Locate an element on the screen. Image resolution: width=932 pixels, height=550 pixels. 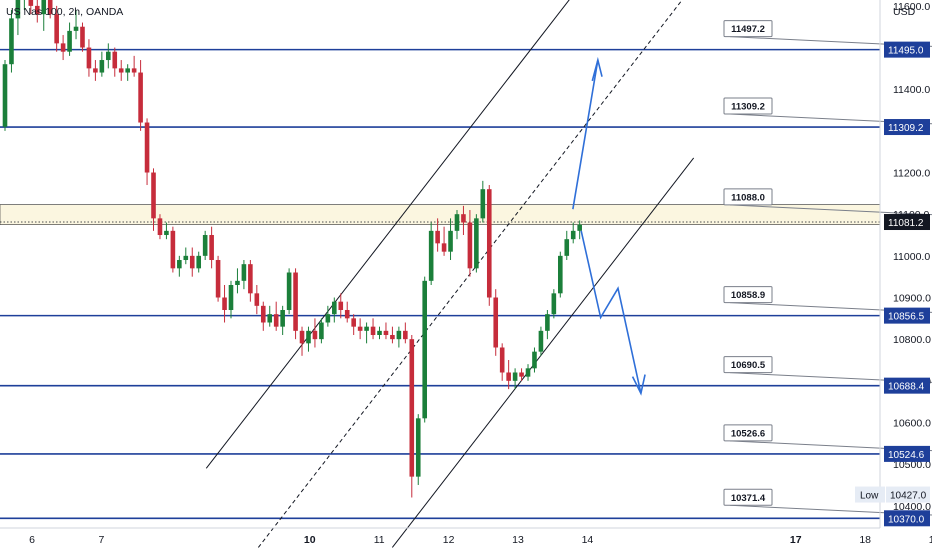
price-tick-0: 10400.0 is located at coordinates (912, 507).